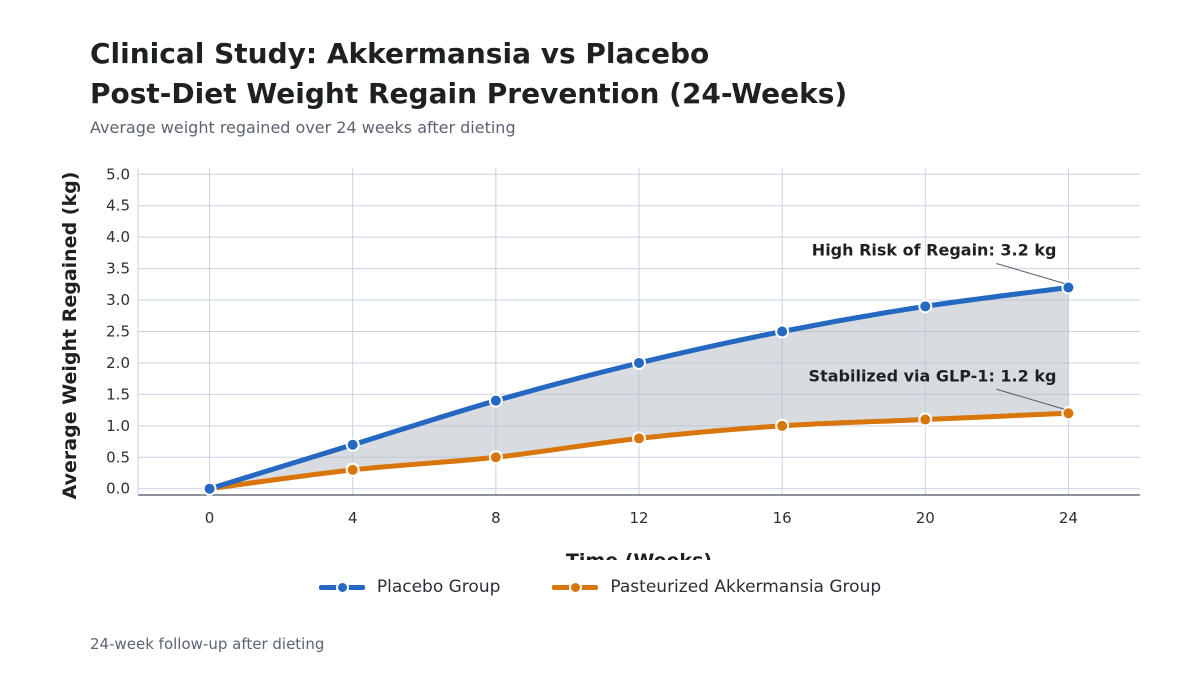 Image resolution: width=1200 pixels, height=675 pixels. I want to click on y-tick-label: 1.0, so click(118, 426).